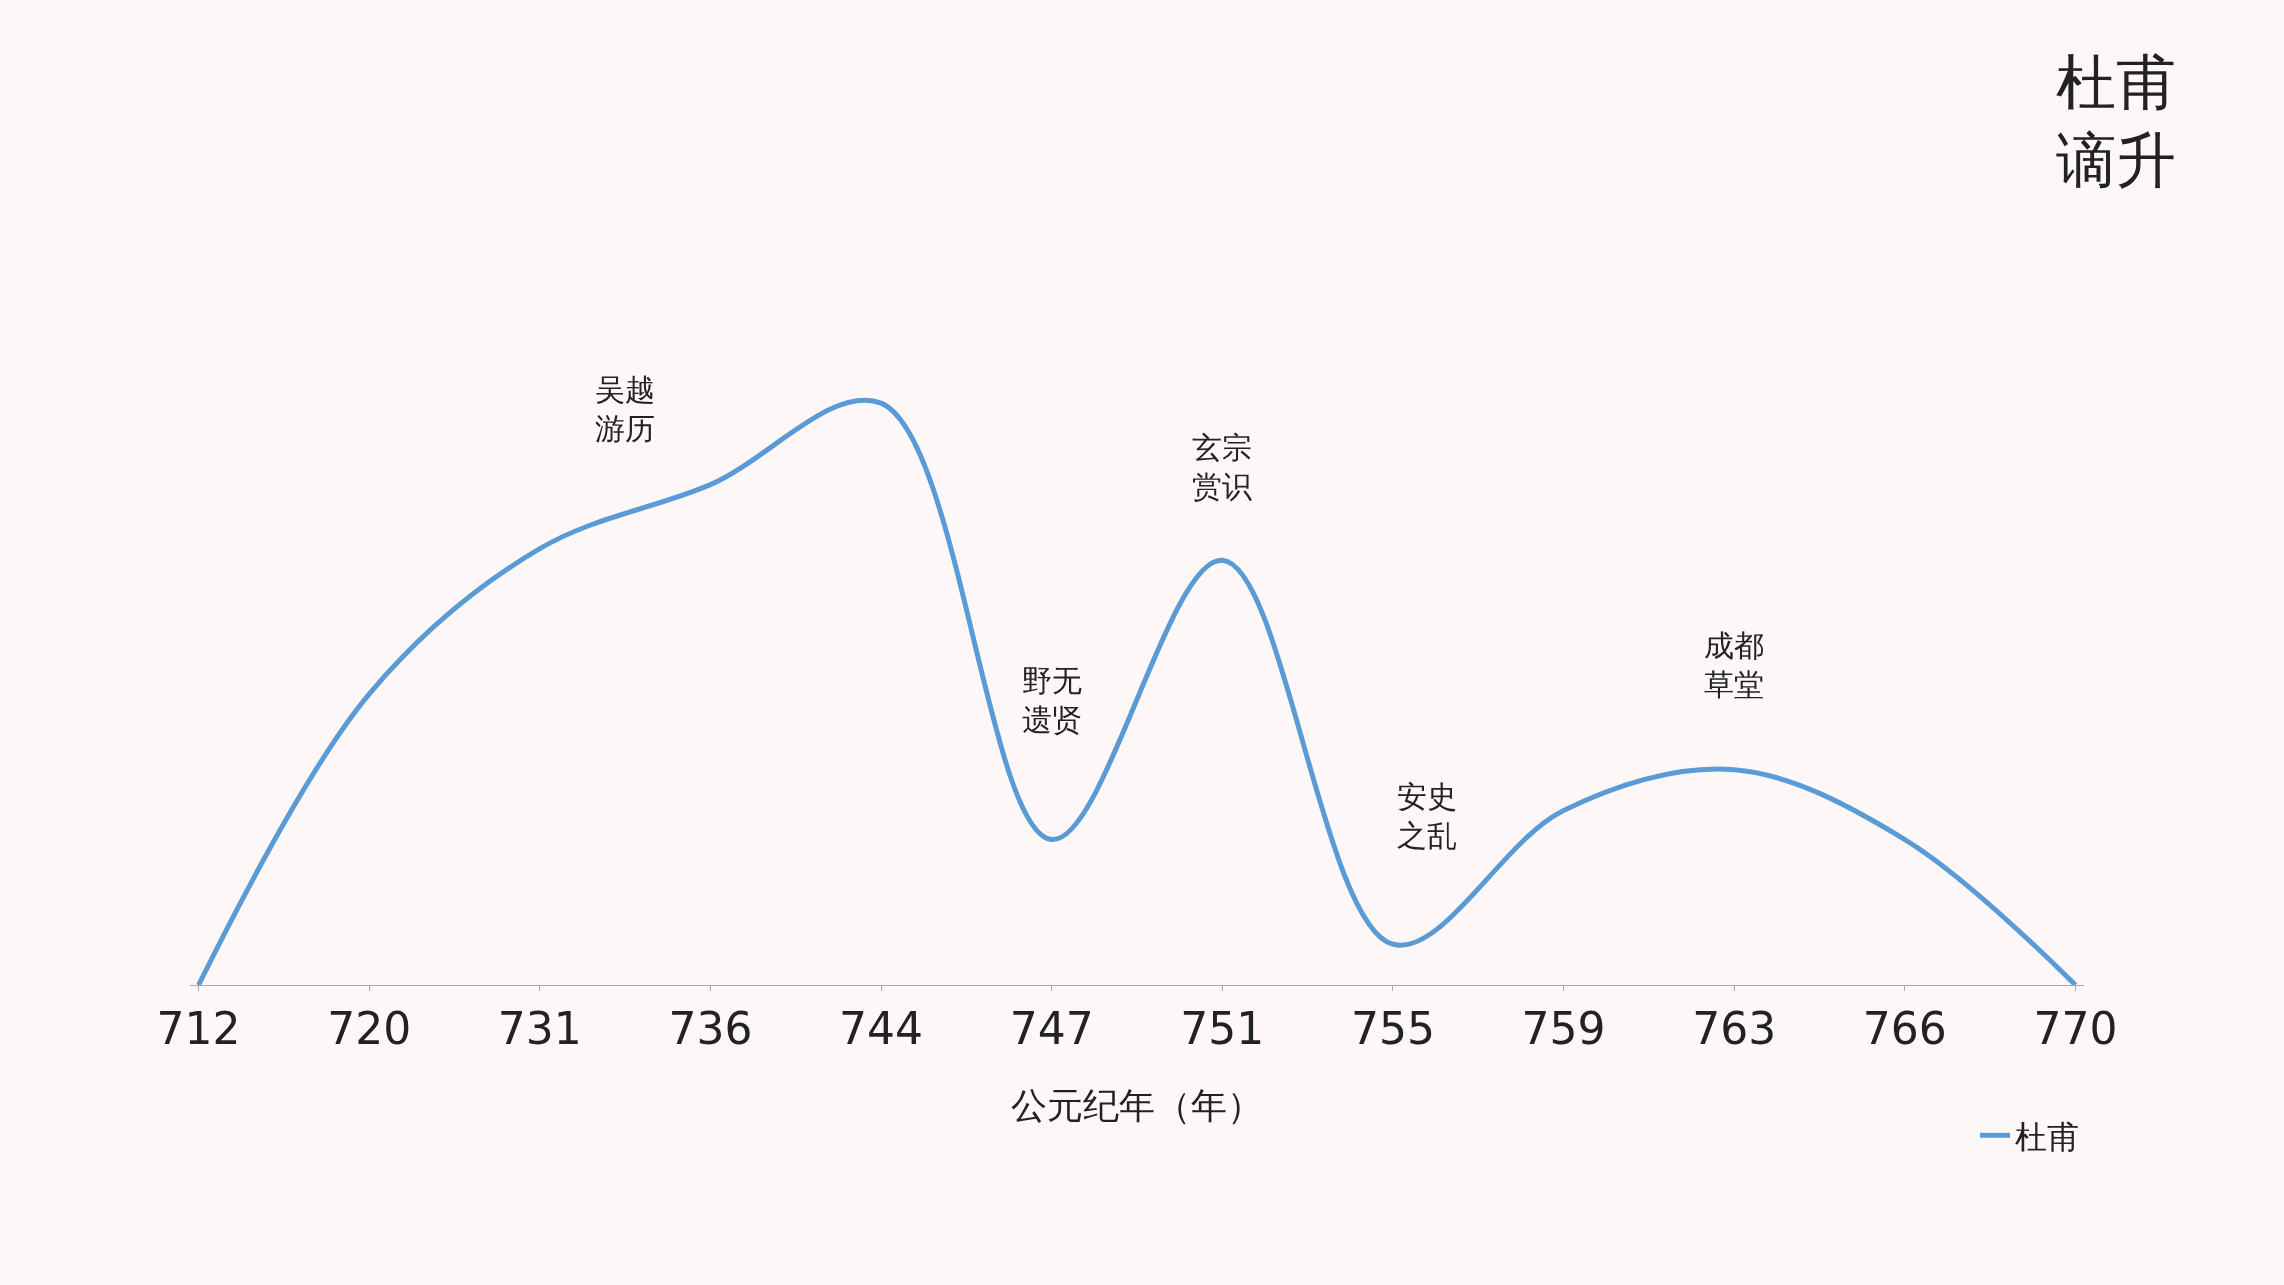 This screenshot has height=1285, width=2284. Describe the element at coordinates (2115, 120) in the screenshot. I see `chart-title: 杜甫谪升` at that location.